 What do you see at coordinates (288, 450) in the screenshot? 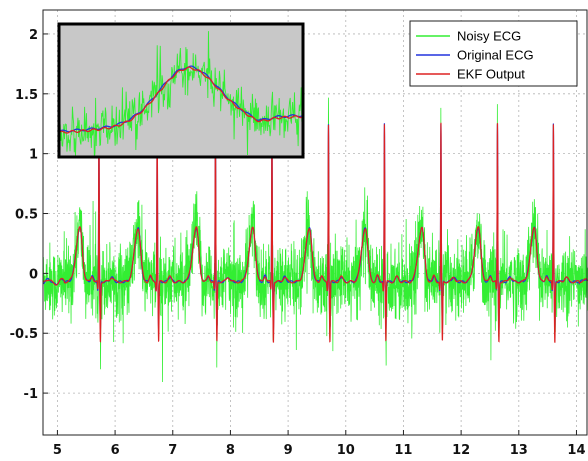
I see `x-tick-label-4: 9` at bounding box center [288, 450].